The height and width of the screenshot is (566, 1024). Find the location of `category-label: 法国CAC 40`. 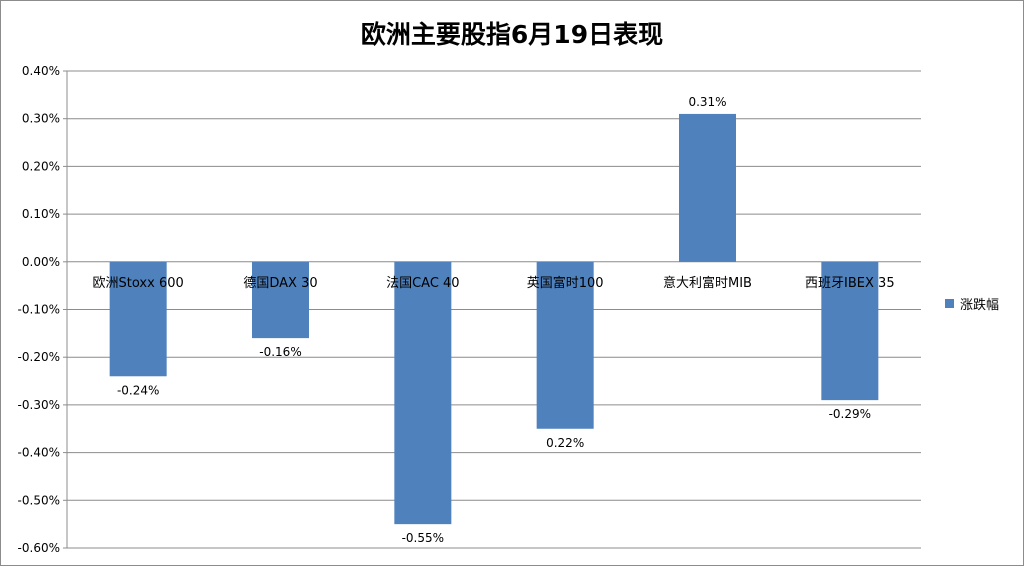

category-label: 法国CAC 40 is located at coordinates (423, 283).